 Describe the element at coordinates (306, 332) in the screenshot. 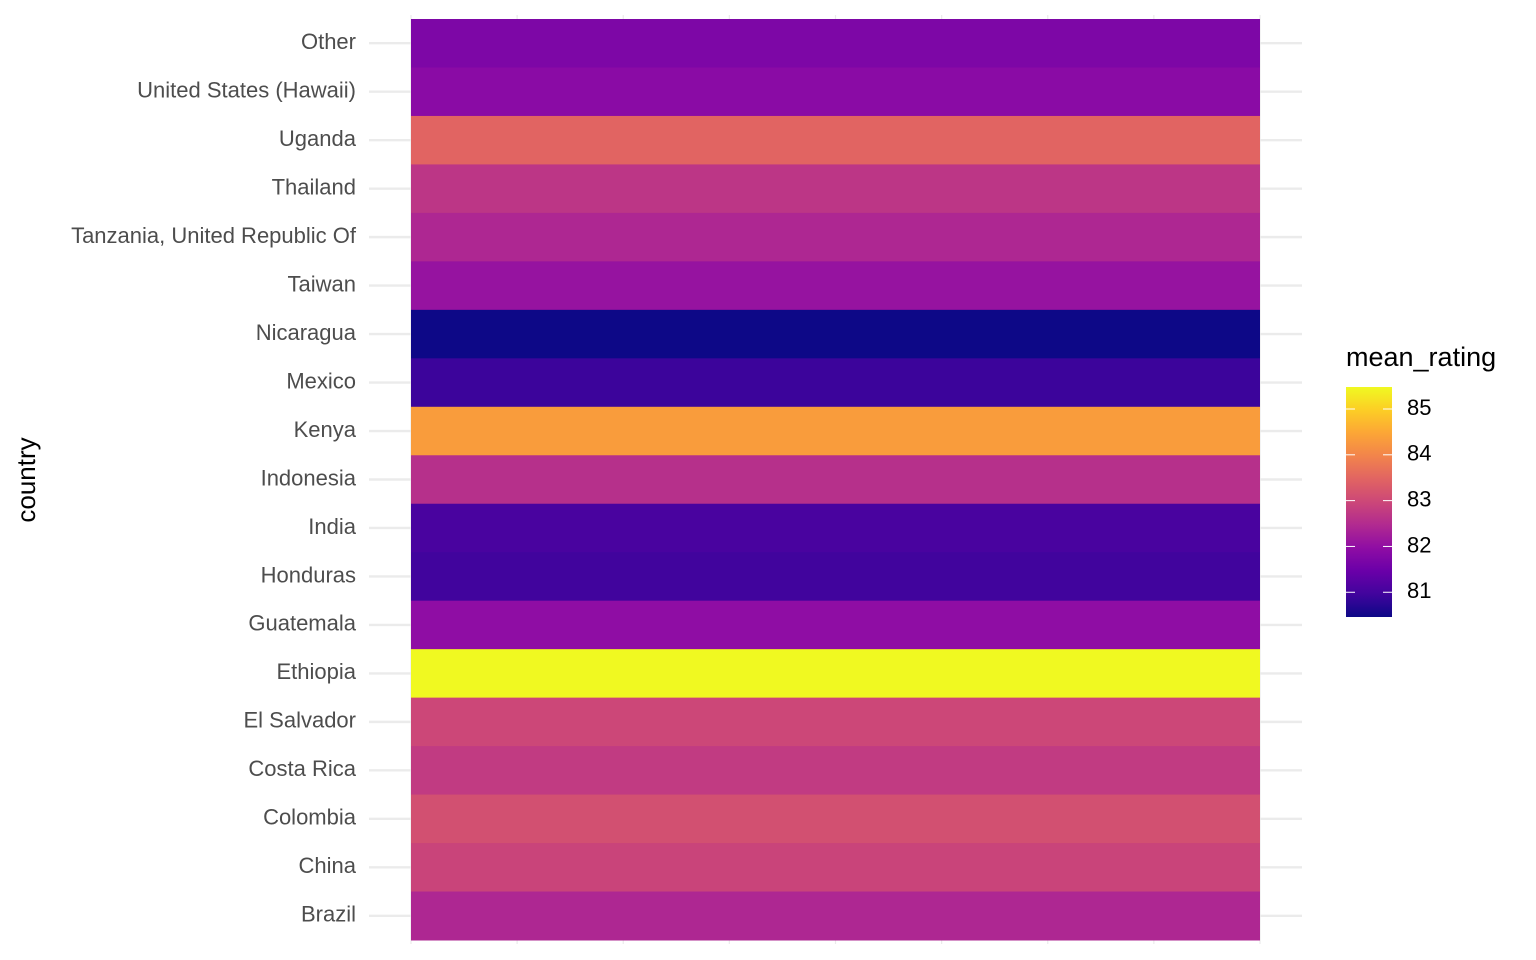

I see `y-tick-label: Nicaragua` at that location.